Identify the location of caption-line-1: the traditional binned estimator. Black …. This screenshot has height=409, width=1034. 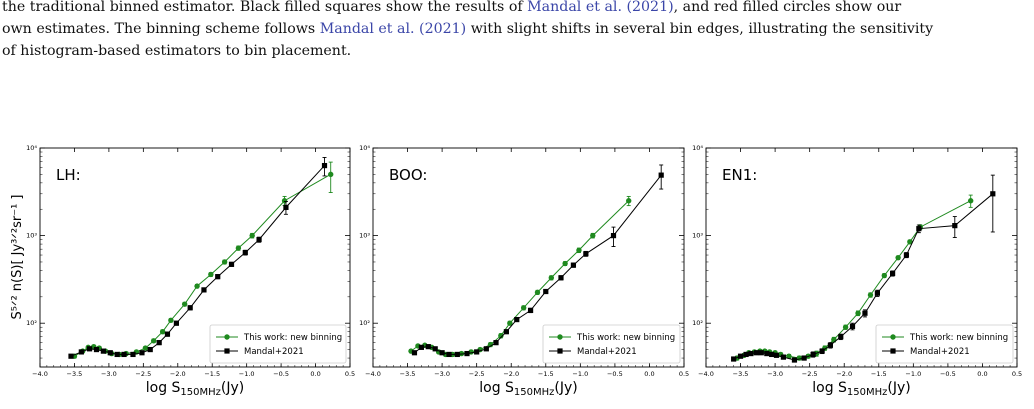
(517, 9).